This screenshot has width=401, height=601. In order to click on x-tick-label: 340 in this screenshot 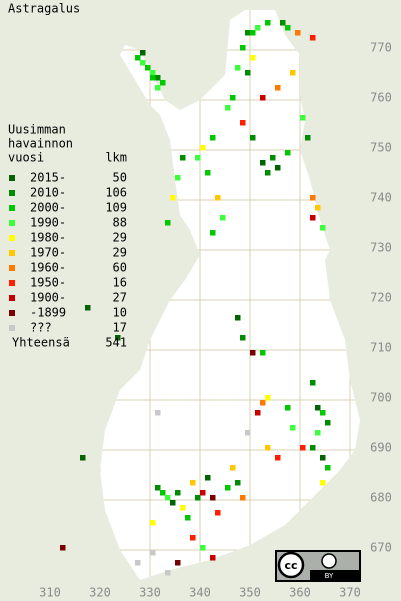, I will do `click(200, 593)`.